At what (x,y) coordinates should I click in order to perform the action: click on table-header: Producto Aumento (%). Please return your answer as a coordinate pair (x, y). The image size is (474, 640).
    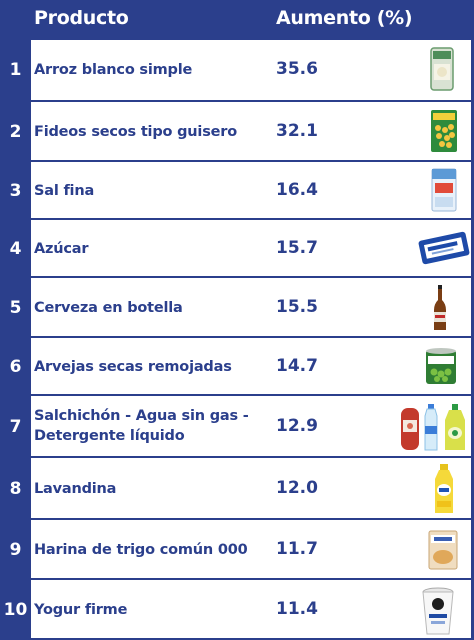
    Looking at the image, I should click on (237, 20).